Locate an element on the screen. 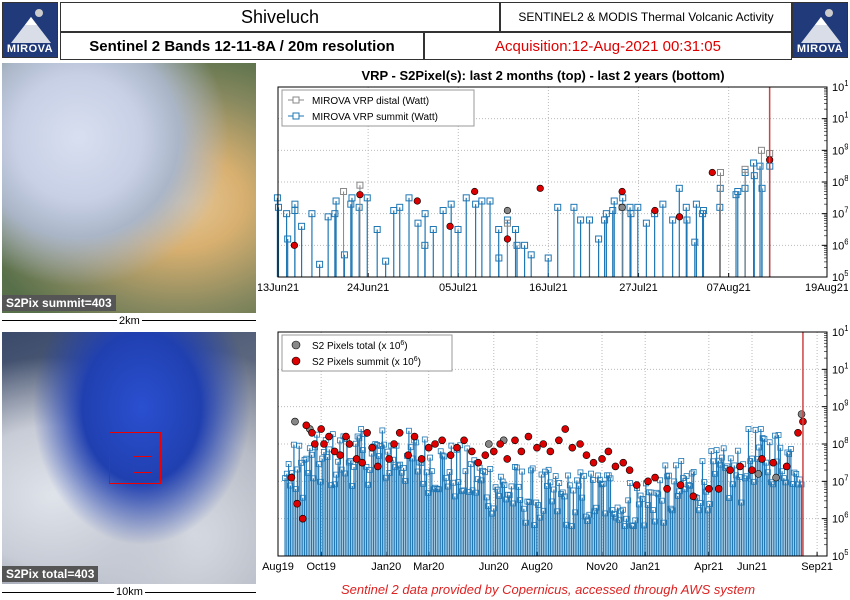  legend-label: MIROVA VRP summit (Watt) is located at coordinates (375, 117).